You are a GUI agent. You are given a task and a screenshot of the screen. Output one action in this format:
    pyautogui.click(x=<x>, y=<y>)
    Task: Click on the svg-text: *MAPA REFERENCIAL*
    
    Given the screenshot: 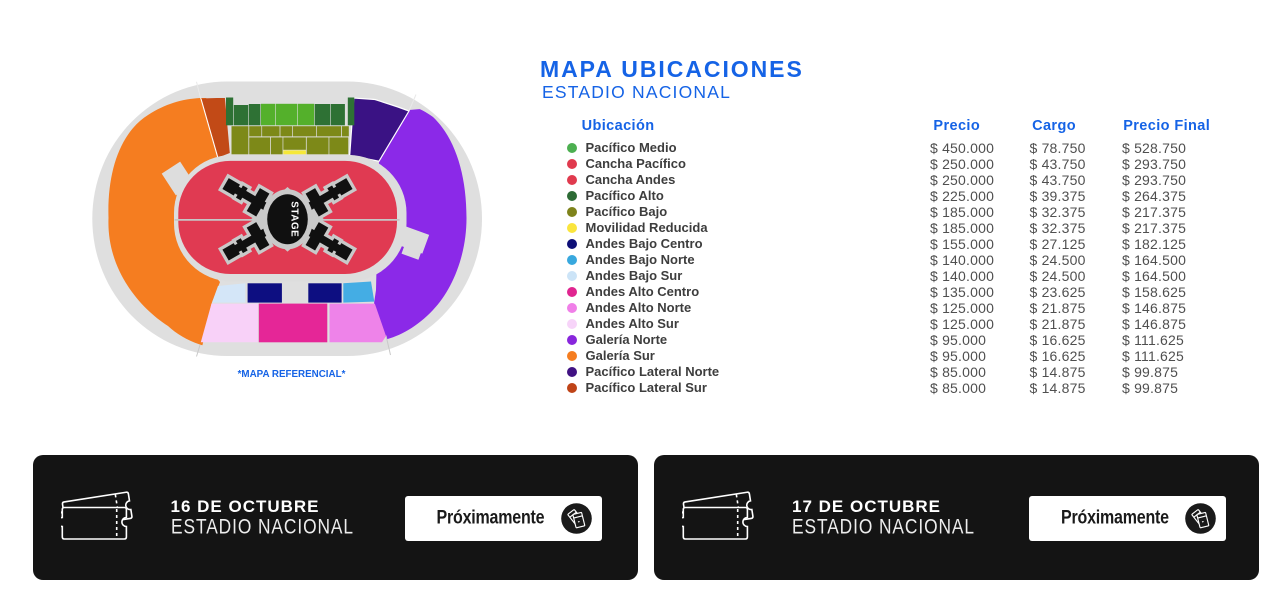 What is the action you would take?
    pyautogui.click(x=292, y=374)
    